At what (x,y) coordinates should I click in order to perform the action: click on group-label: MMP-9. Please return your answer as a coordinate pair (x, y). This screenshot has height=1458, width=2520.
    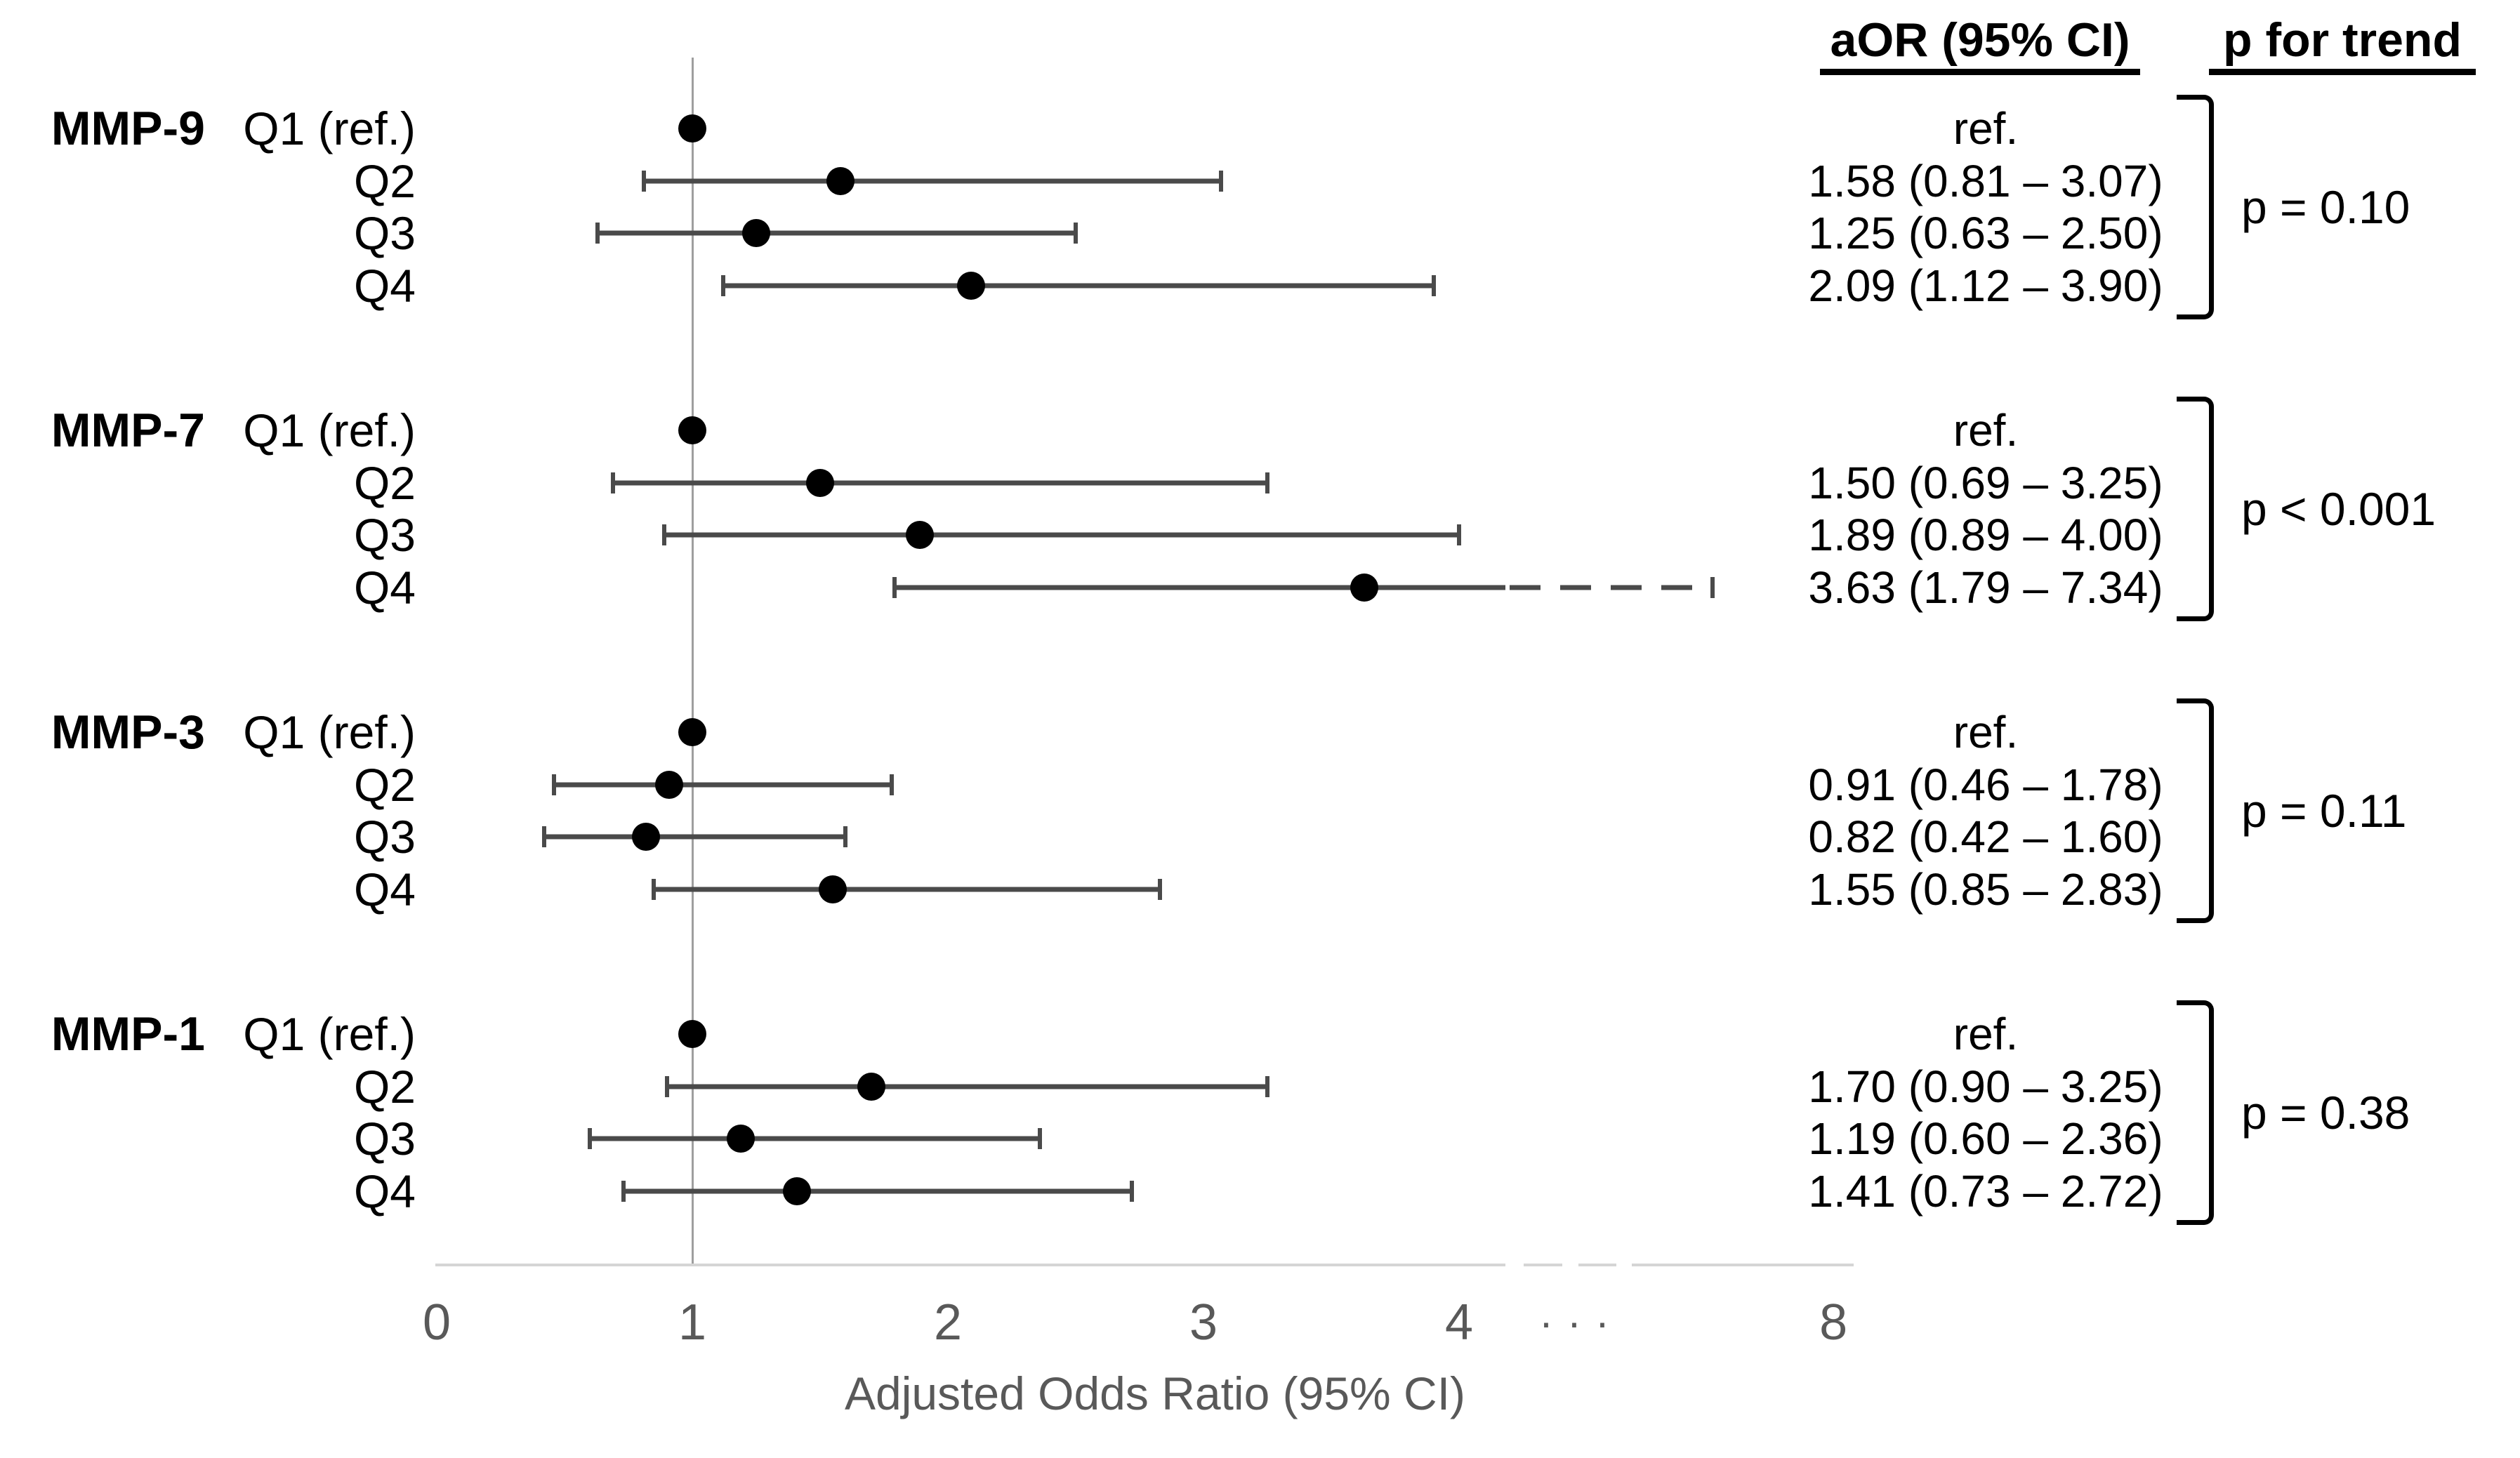
    Looking at the image, I should click on (128, 128).